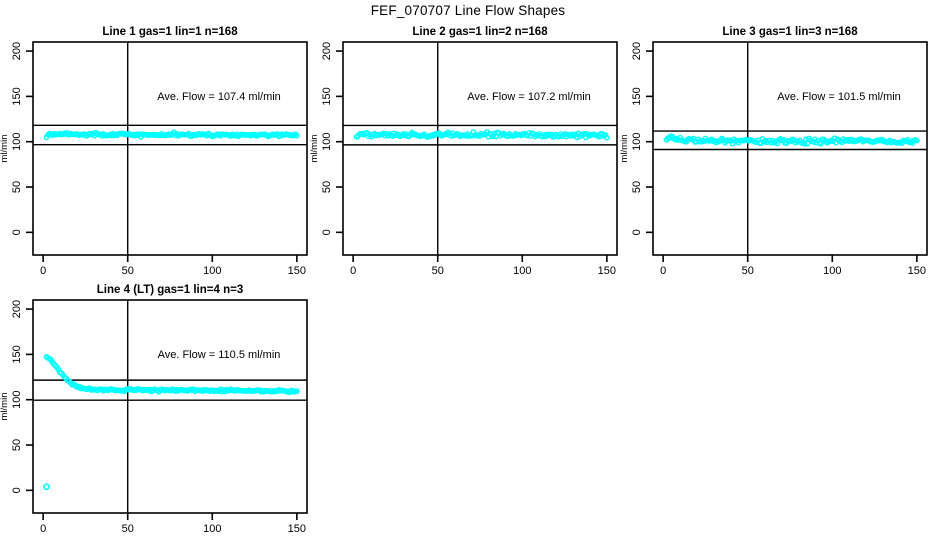  I want to click on avg-flow-annotation: Ave. Flow = 110.5 ml/min, so click(219, 355).